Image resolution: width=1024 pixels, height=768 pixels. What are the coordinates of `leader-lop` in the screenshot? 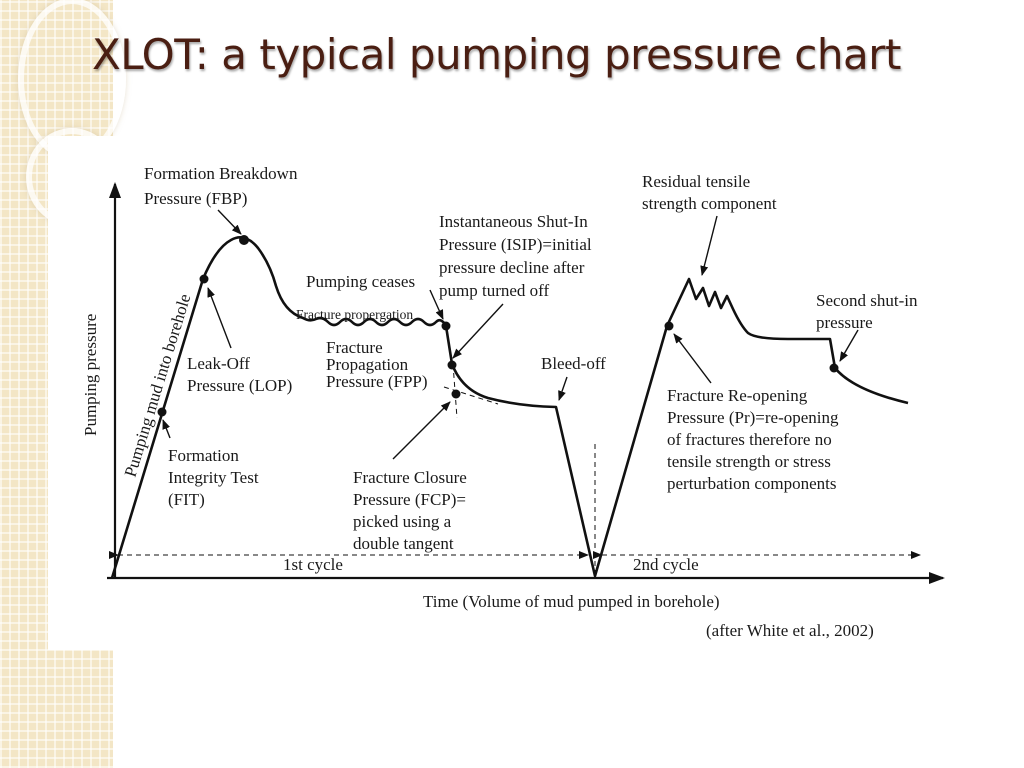 It's located at (219, 318).